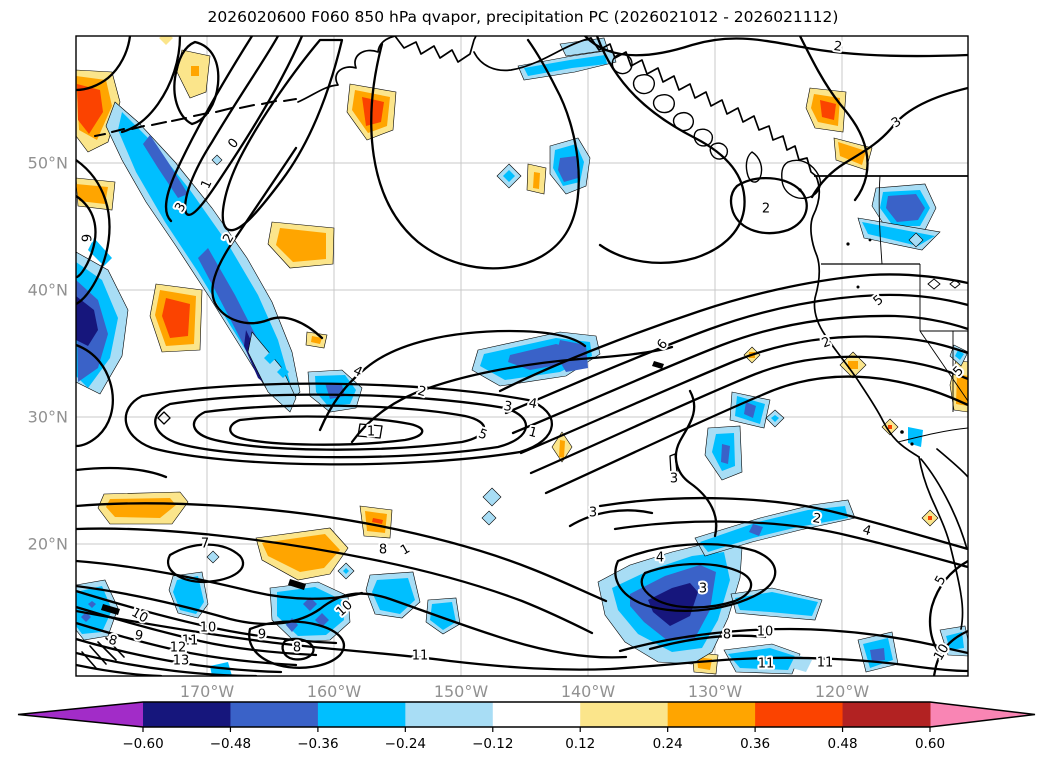 The height and width of the screenshot is (765, 1047). What do you see at coordinates (715, 691) in the screenshot?
I see `x-tick-label: 130°W` at bounding box center [715, 691].